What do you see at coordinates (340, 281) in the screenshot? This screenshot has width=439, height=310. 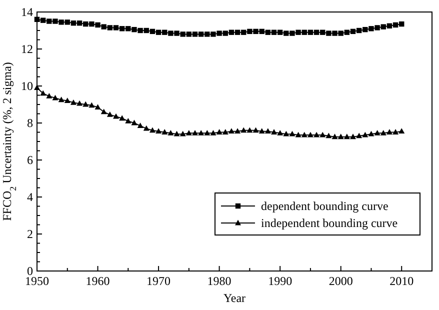 I see `x-tick-label: 2000` at bounding box center [340, 281].